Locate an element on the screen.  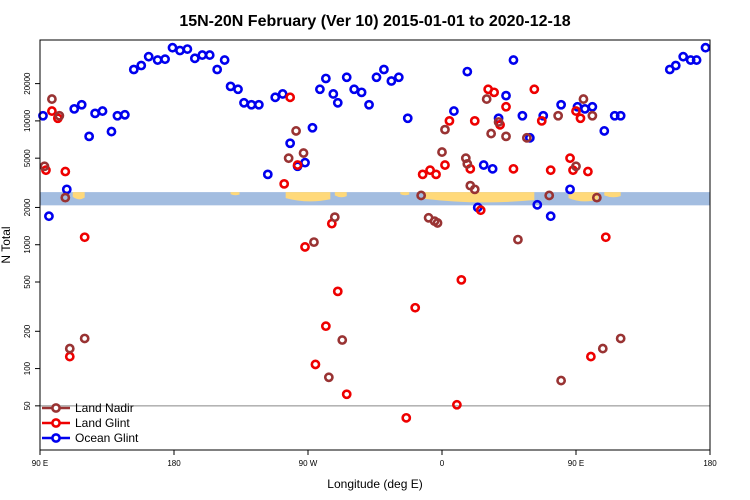
y-tick-label: 10000 is located at coordinates (27, 120).